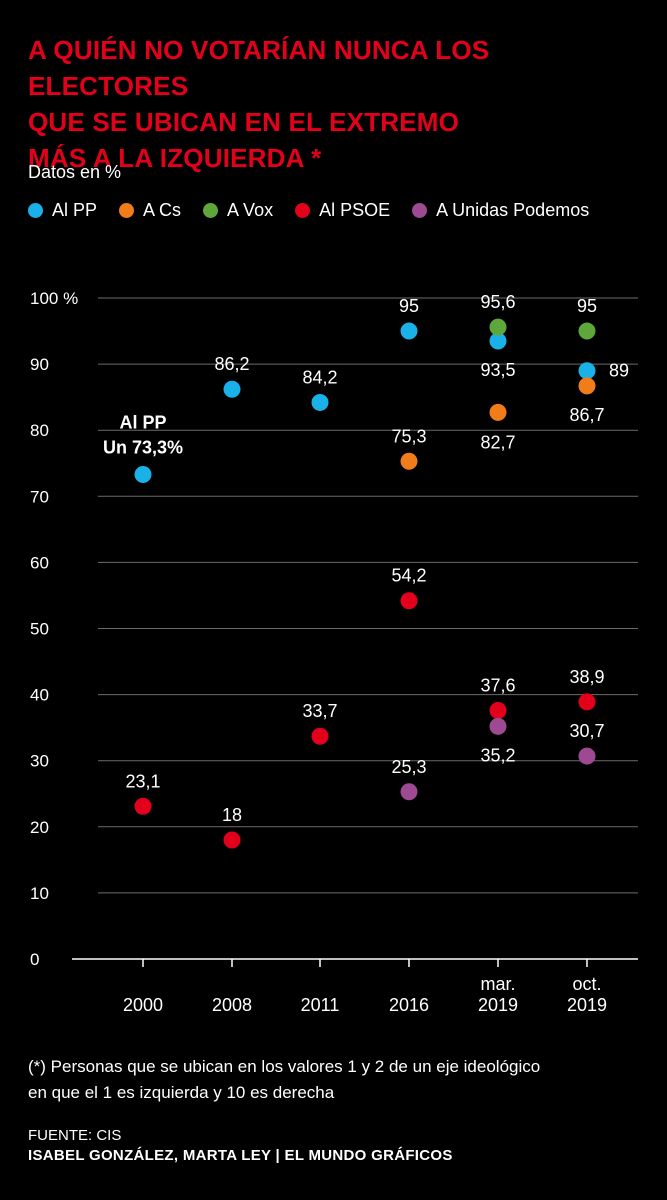  Describe the element at coordinates (497, 685) in the screenshot. I see `data-label-psoe-4: 37,6` at that location.